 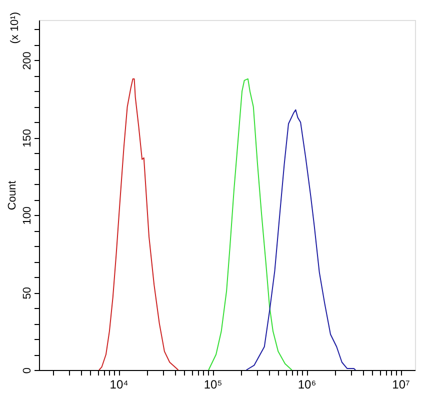 What do you see at coordinates (28, 293) in the screenshot?
I see `y-tick-label: 50` at bounding box center [28, 293].